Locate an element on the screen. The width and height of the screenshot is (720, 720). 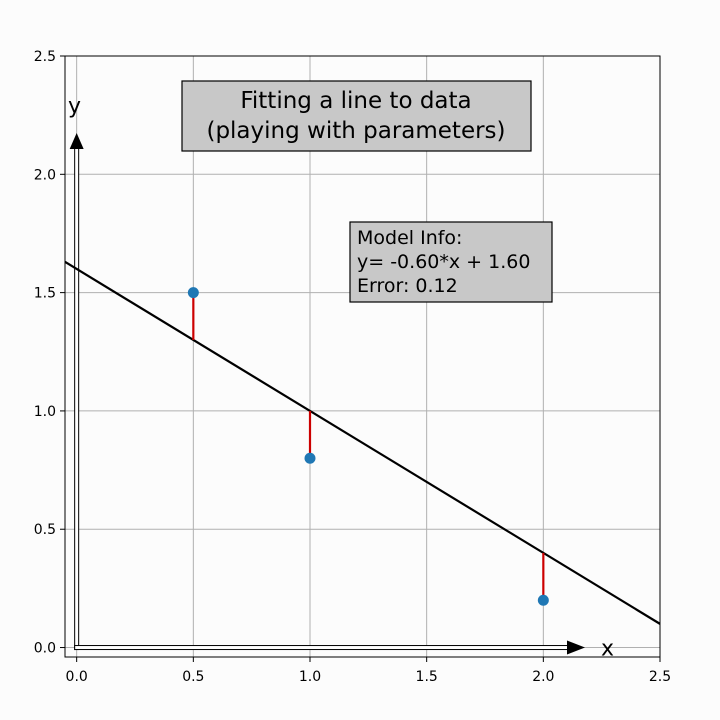
y-tick-label: 0.0 is located at coordinates (45, 649).